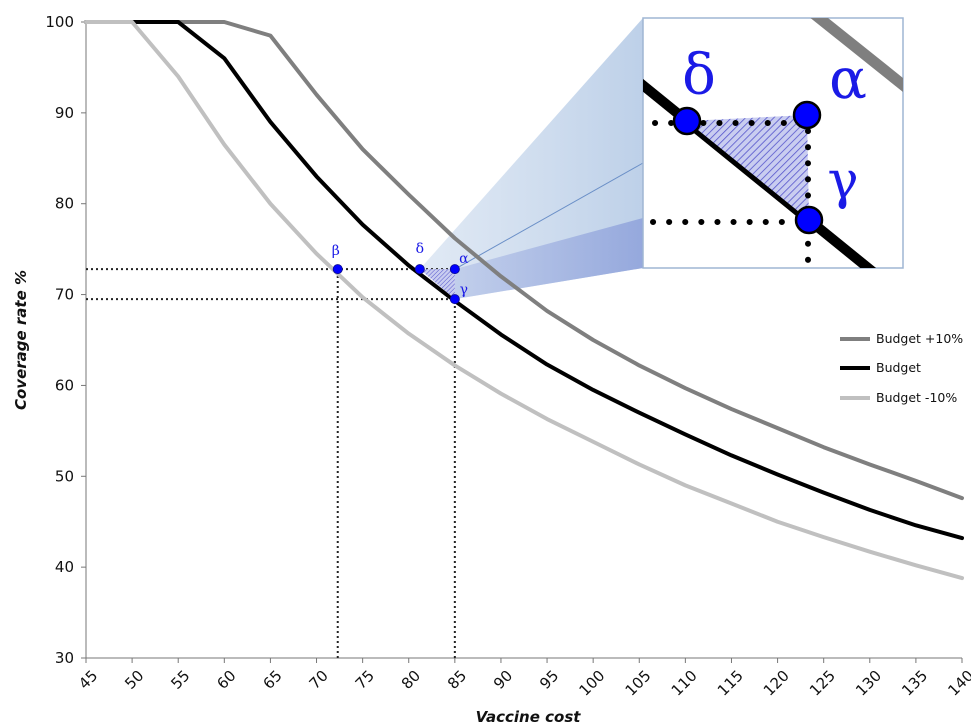 The image size is (971, 727). What do you see at coordinates (868, 683) in the screenshot?
I see `x-tick-label: 130` at bounding box center [868, 683].